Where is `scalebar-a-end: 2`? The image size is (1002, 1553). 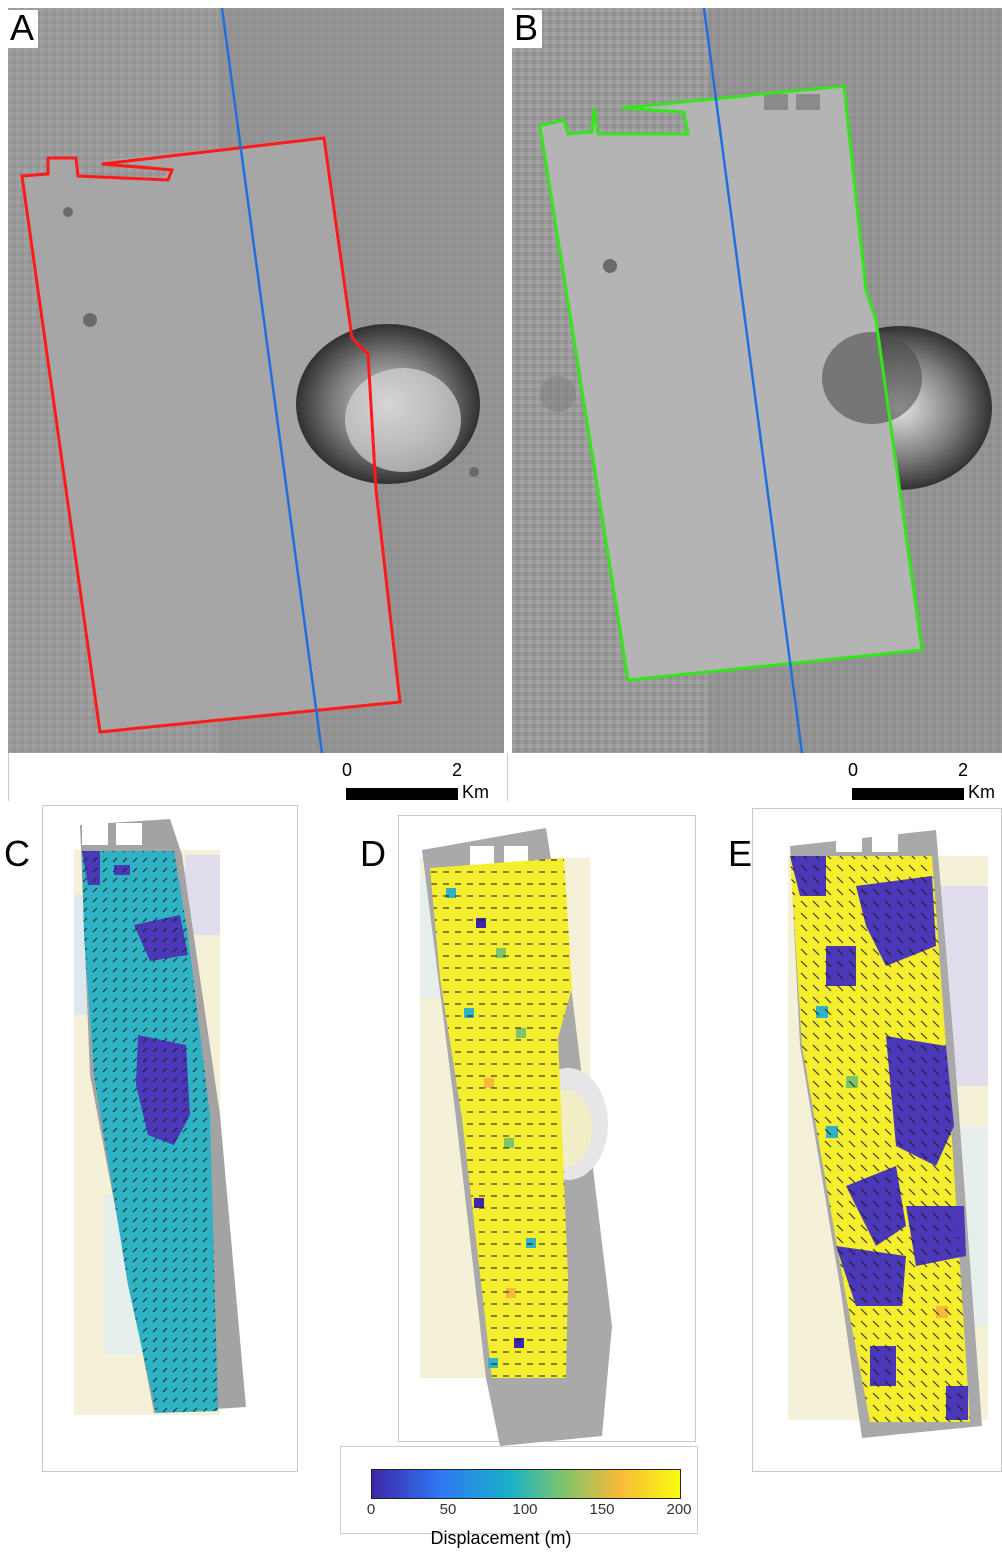
scalebar-a-end: 2 is located at coordinates (457, 770).